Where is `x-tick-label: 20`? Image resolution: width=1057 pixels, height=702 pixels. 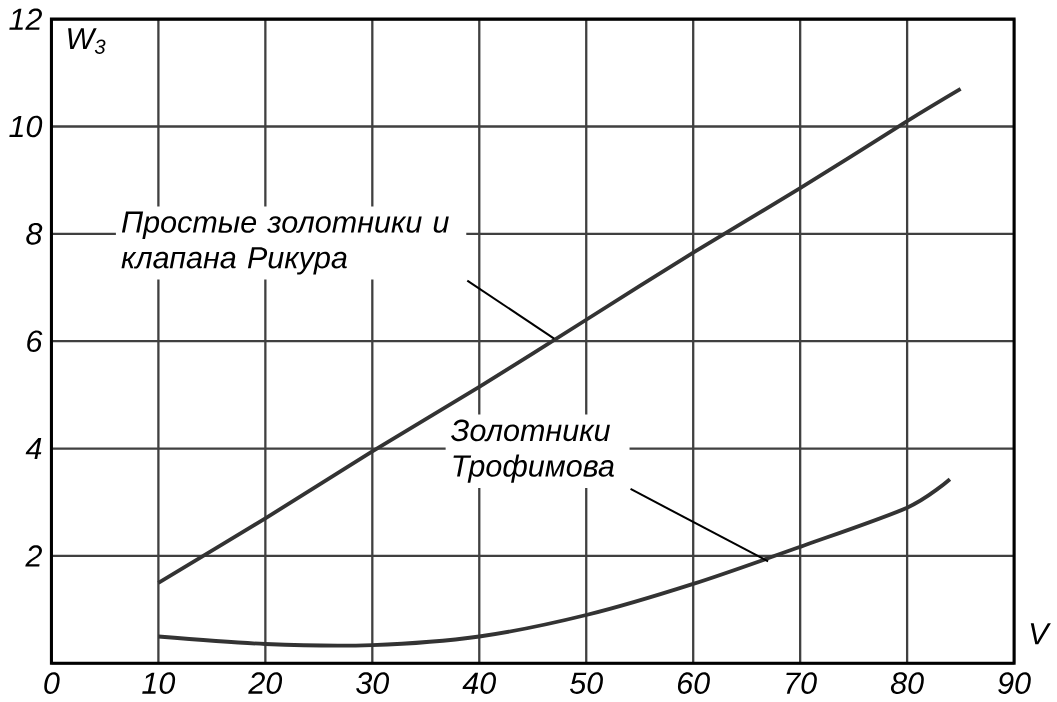 x-tick-label: 20 is located at coordinates (265, 683).